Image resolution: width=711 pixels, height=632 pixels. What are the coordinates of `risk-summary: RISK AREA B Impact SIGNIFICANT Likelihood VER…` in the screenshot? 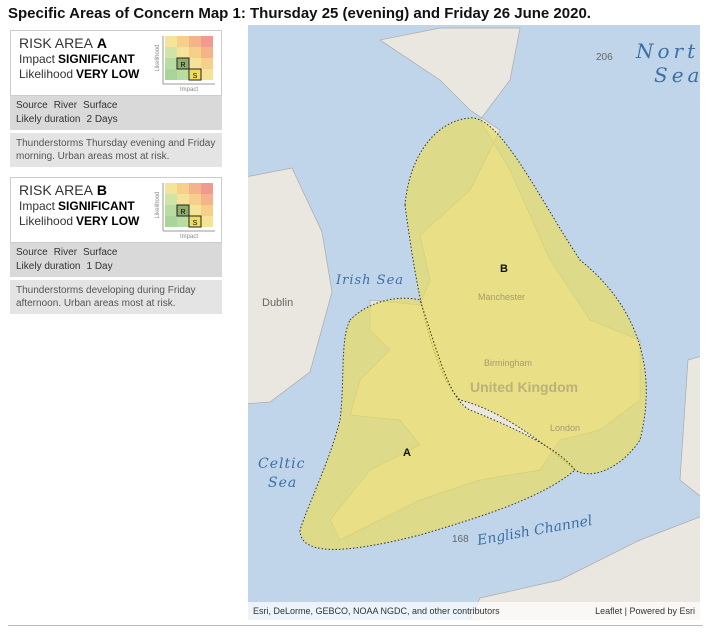 It's located at (116, 210).